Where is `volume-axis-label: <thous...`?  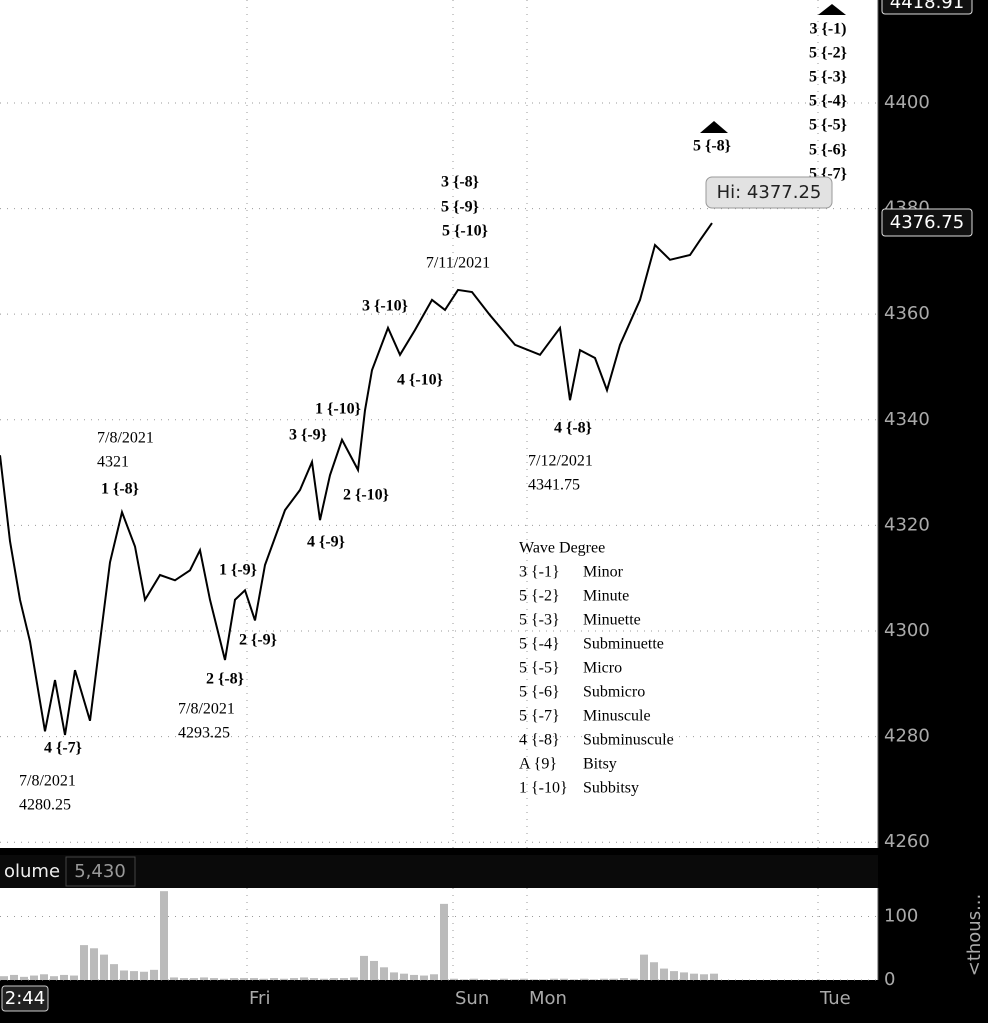 volume-axis-label: <thous... is located at coordinates (974, 935).